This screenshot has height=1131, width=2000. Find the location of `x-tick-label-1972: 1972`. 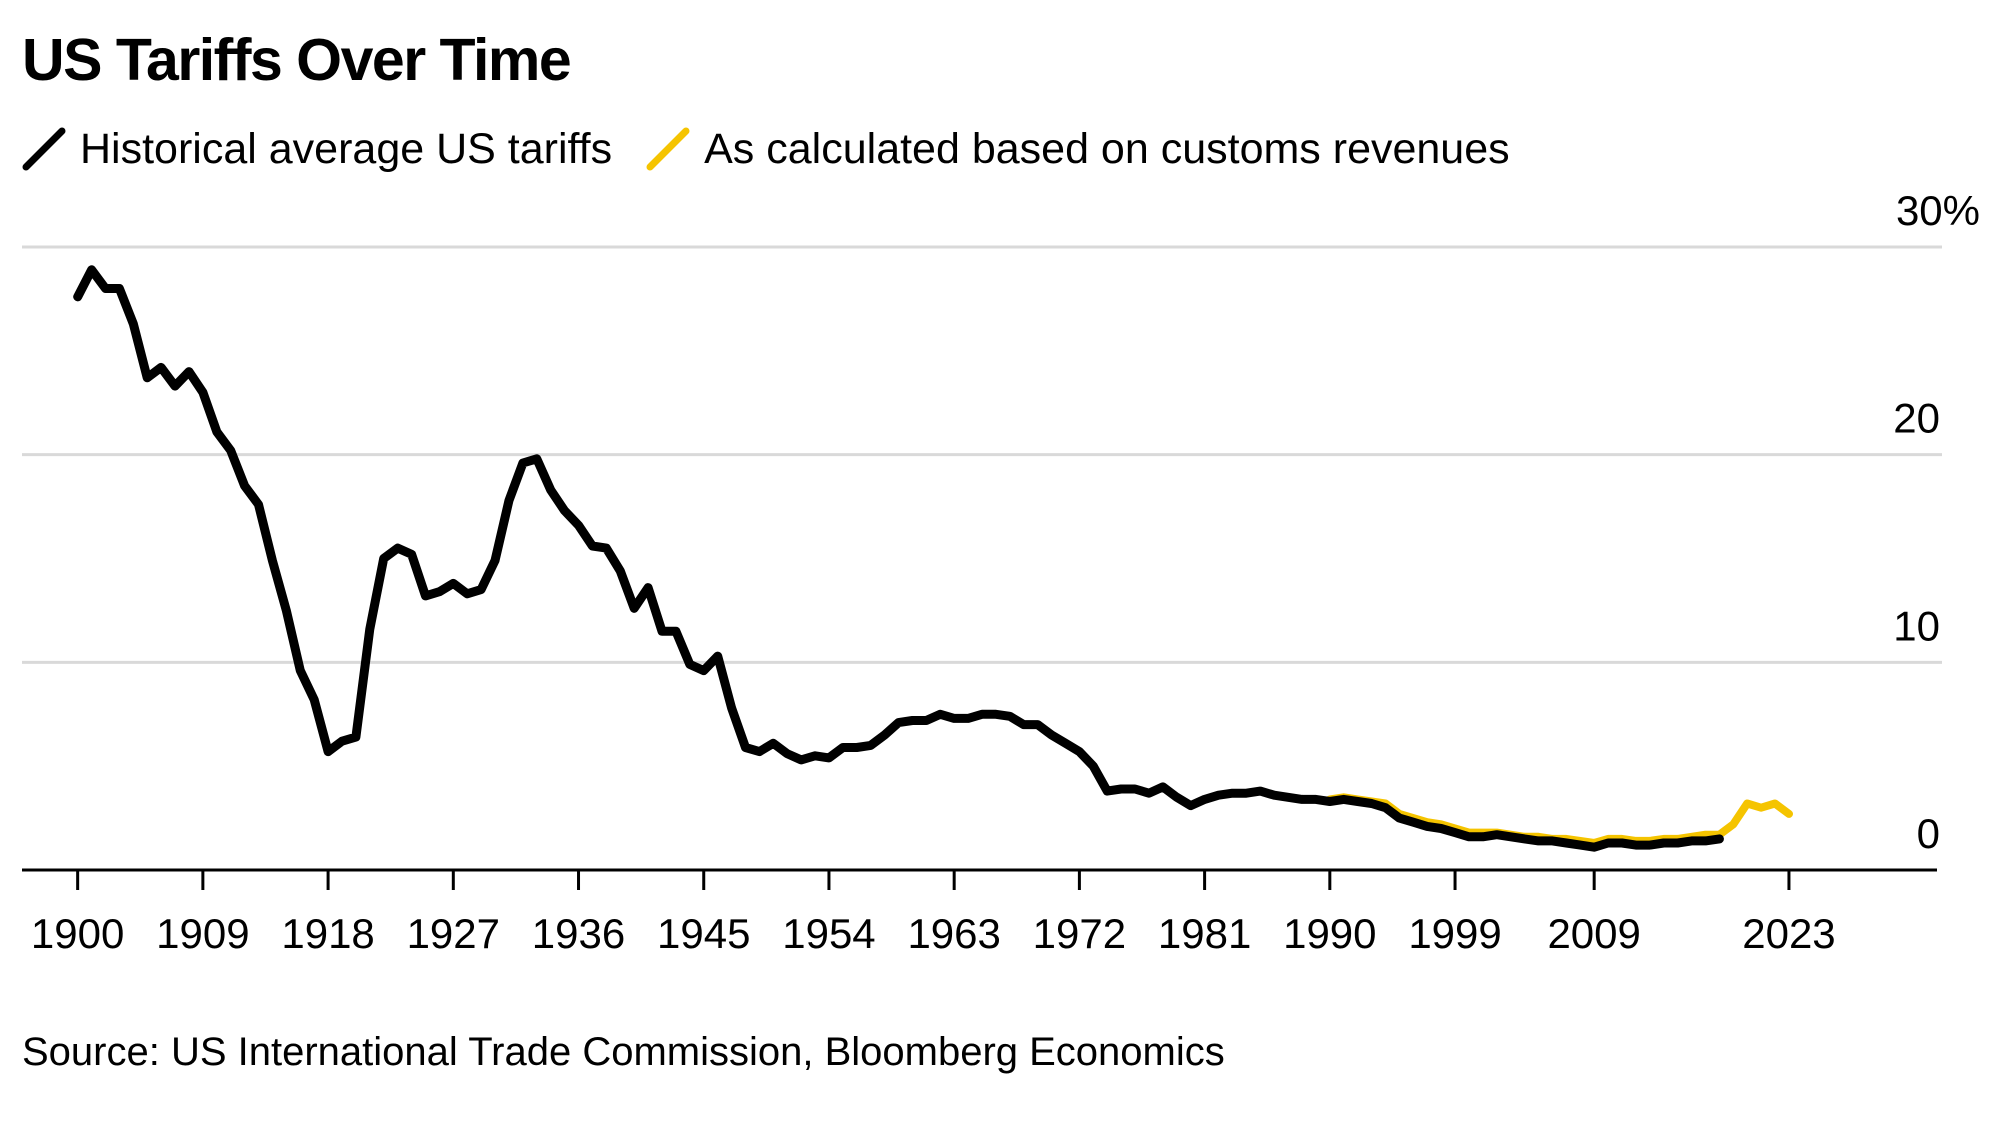

x-tick-label-1972: 1972 is located at coordinates (1079, 933).